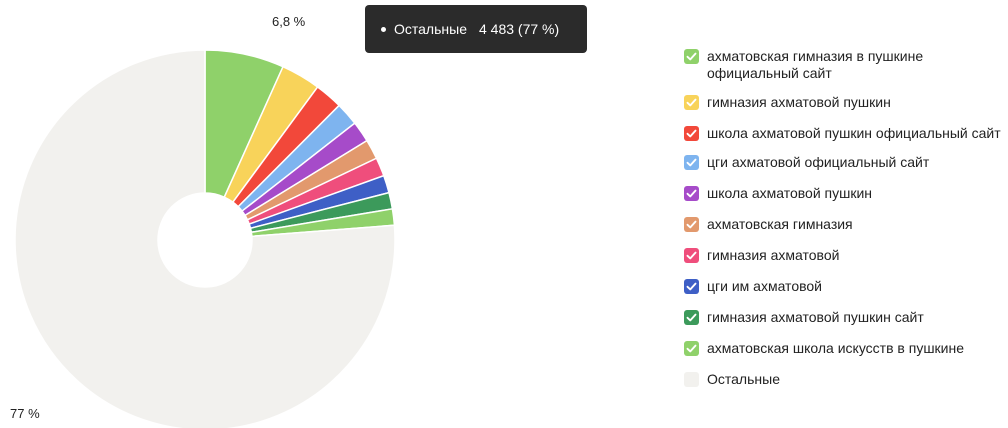 This screenshot has width=1008, height=428. What do you see at coordinates (854, 133) in the screenshot?
I see `legend-item-label: школа ахматовой пушкин официальный сайт` at bounding box center [854, 133].